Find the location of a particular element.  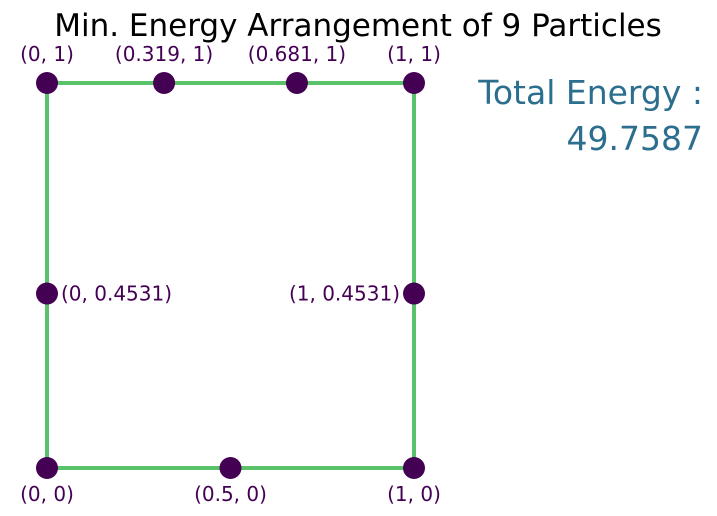

energy-value: 49.7587 is located at coordinates (635, 138).